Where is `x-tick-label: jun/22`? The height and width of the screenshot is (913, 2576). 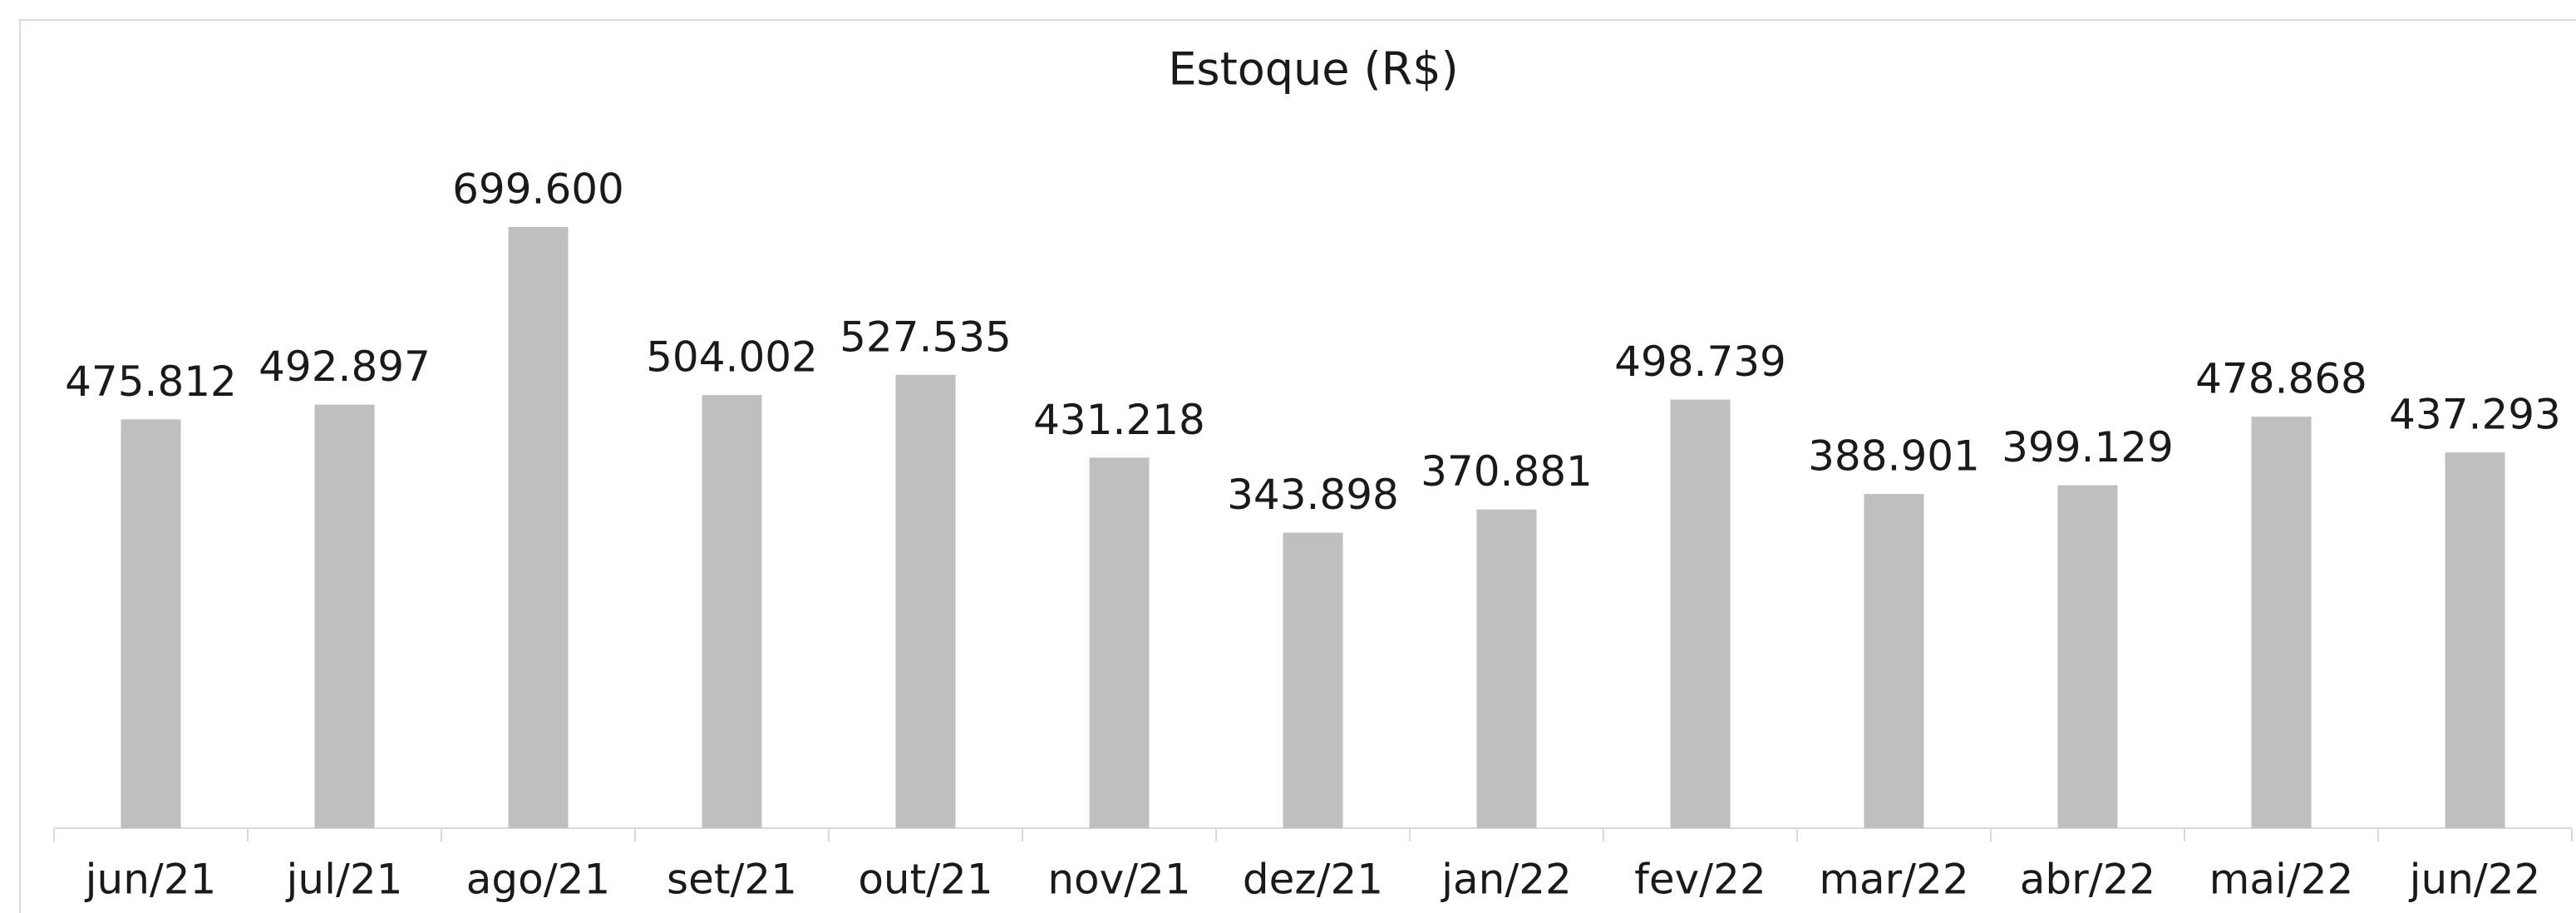
x-tick-label: jun/22 is located at coordinates (2475, 880).